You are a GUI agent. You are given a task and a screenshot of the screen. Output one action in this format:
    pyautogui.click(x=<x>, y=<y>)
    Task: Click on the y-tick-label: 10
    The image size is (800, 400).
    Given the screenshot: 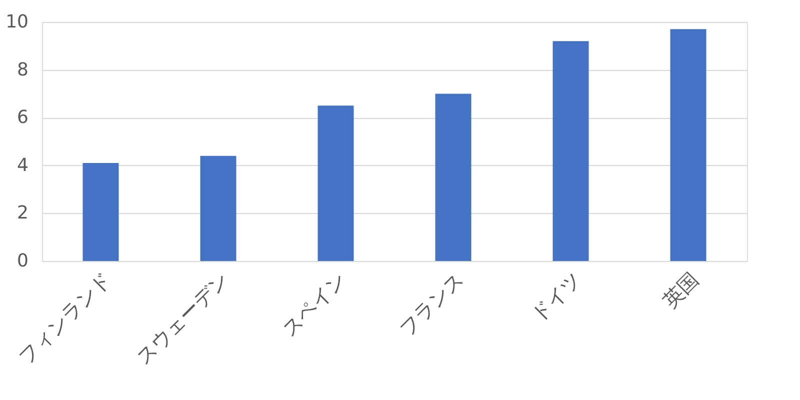 What is the action you would take?
    pyautogui.click(x=17, y=22)
    